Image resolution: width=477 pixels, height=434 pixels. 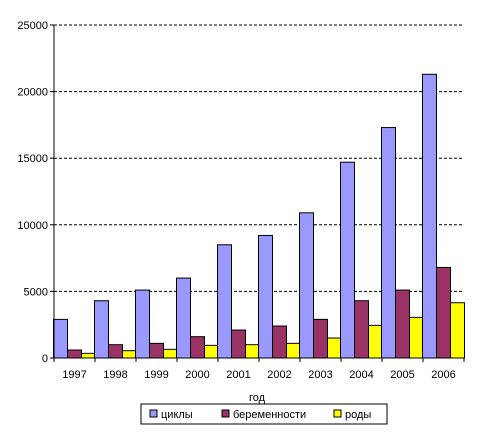 I want to click on legend-frame, so click(x=264, y=414).